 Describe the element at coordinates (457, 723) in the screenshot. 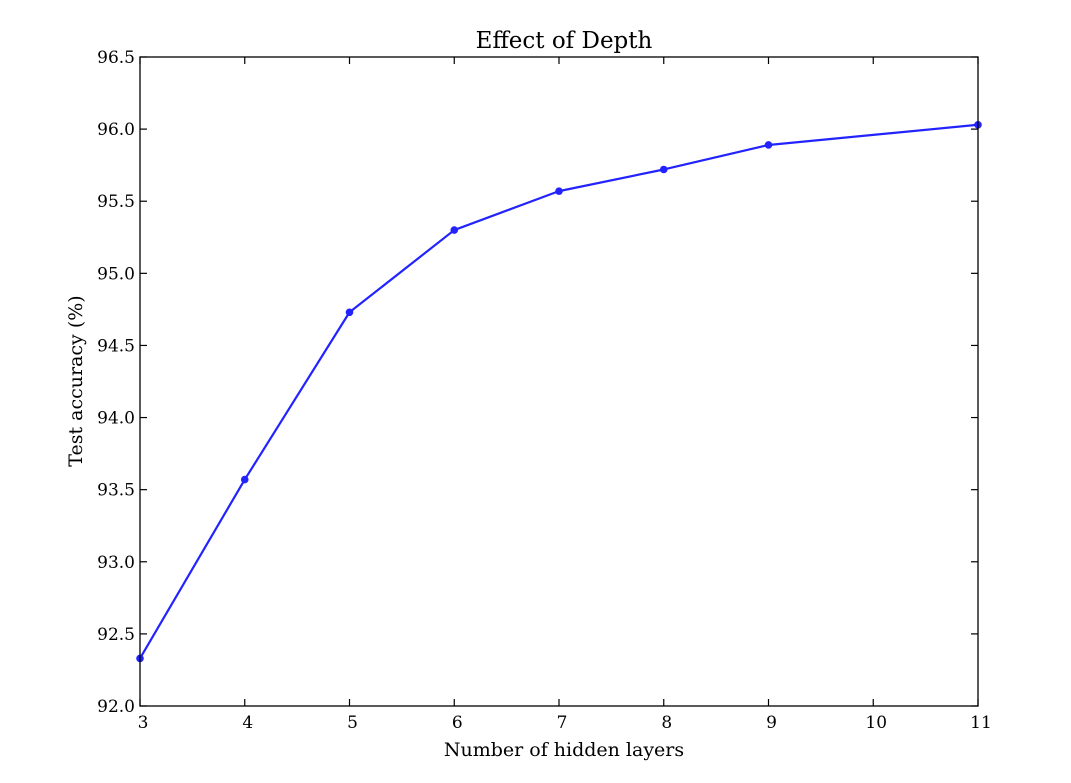

I see `x-tick-label: 6` at that location.